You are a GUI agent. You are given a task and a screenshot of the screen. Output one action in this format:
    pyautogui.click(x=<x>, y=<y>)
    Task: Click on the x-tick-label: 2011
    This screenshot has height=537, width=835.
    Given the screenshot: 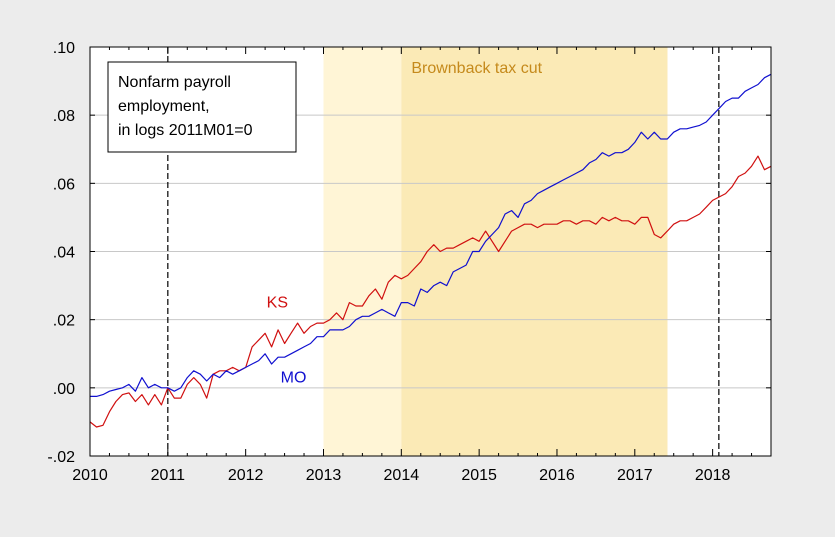 What is the action you would take?
    pyautogui.click(x=168, y=475)
    